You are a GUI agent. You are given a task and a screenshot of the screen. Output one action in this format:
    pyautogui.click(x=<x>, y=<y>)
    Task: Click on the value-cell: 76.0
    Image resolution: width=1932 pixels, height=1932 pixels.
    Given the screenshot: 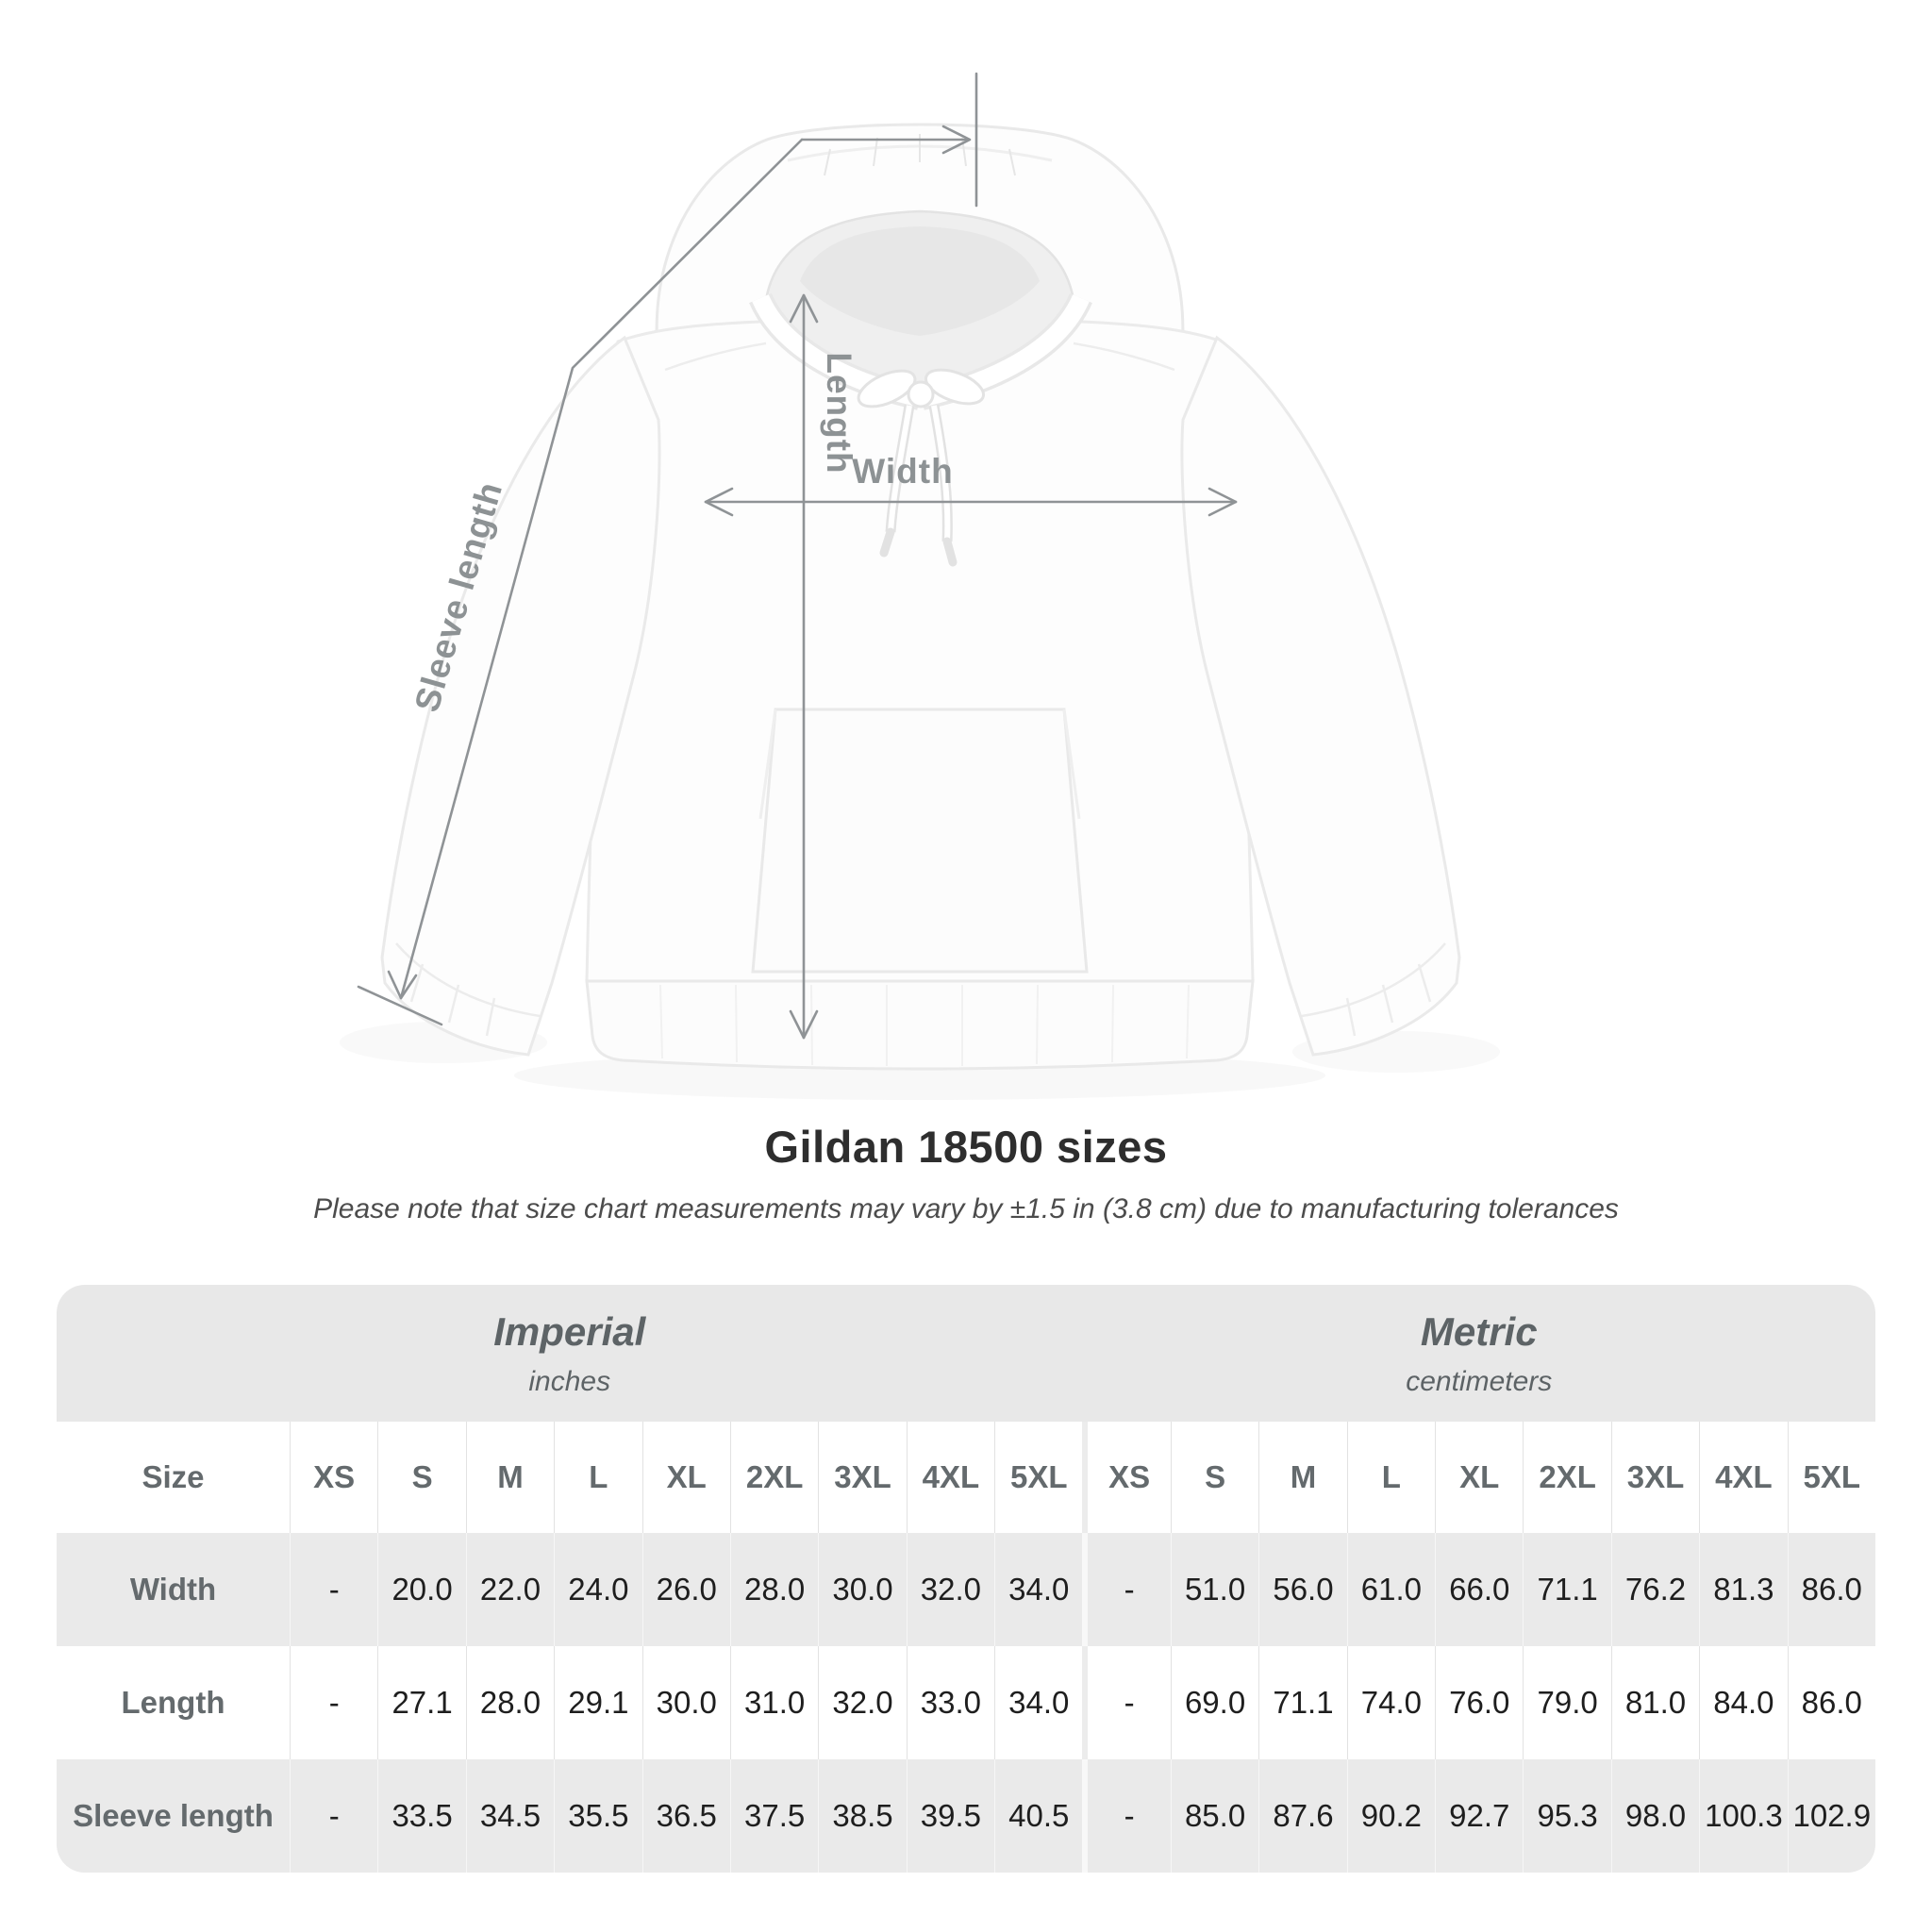 What is the action you would take?
    pyautogui.click(x=1479, y=1702)
    